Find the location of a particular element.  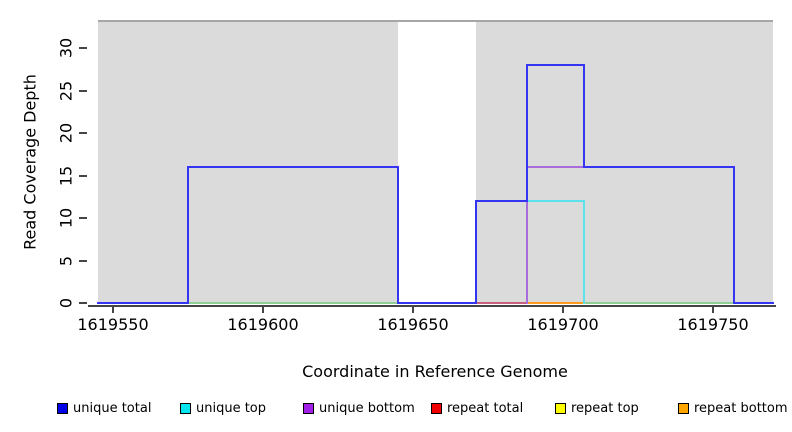

y-tick-label: 5 is located at coordinates (66, 260).